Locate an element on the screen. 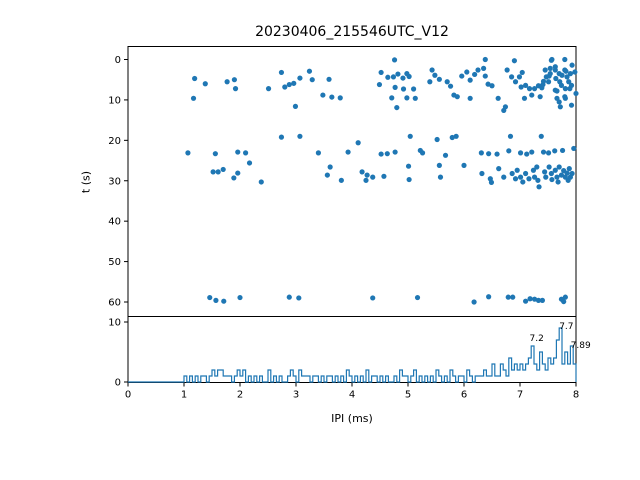 Image resolution: width=640 pixels, height=480 pixels. tick-label: 6 is located at coordinates (464, 395).